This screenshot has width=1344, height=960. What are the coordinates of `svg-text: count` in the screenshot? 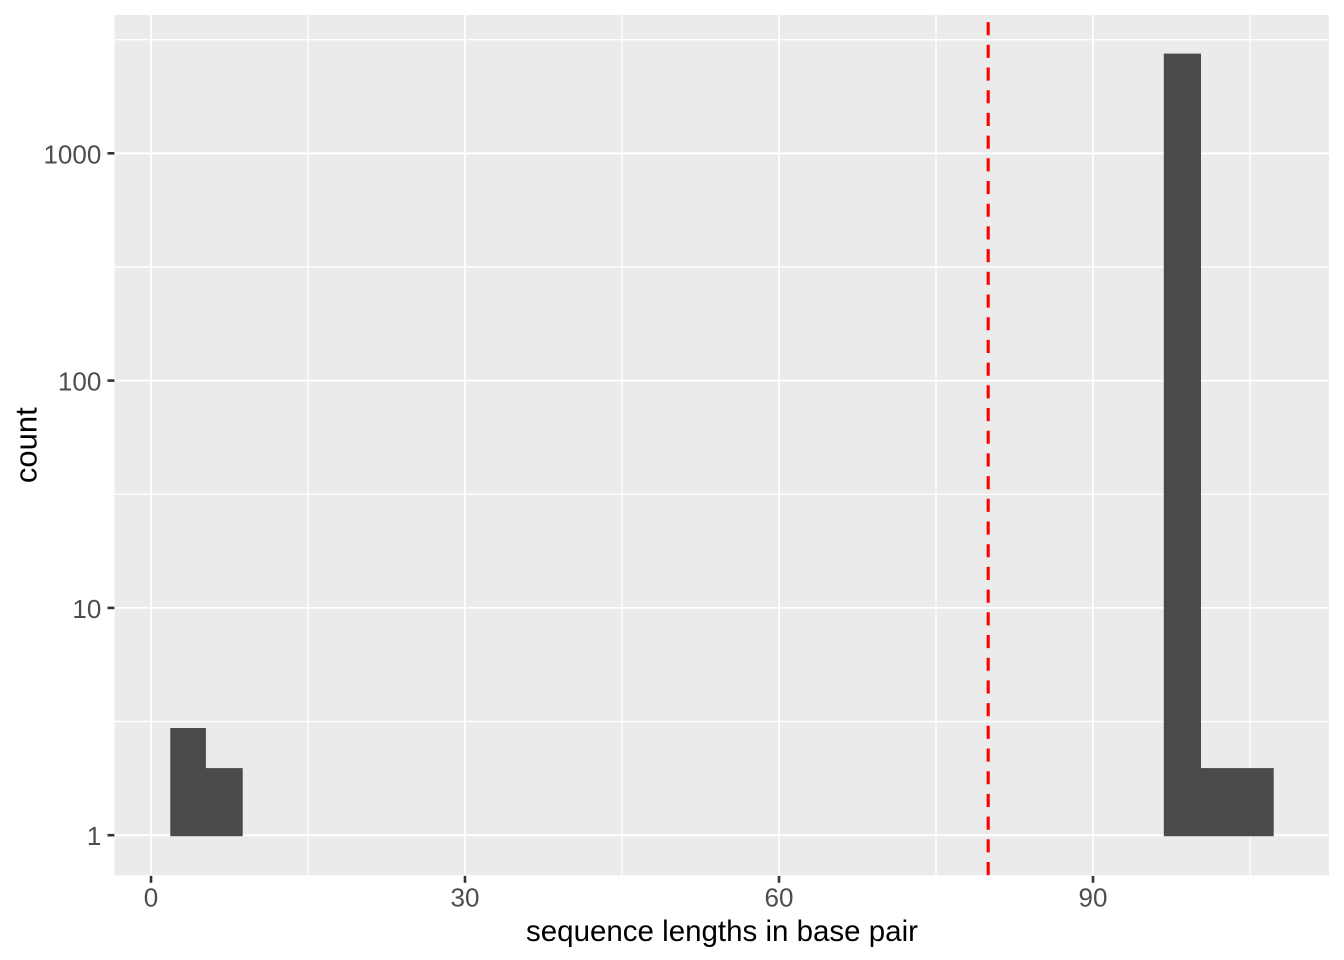 It's located at (26, 445).